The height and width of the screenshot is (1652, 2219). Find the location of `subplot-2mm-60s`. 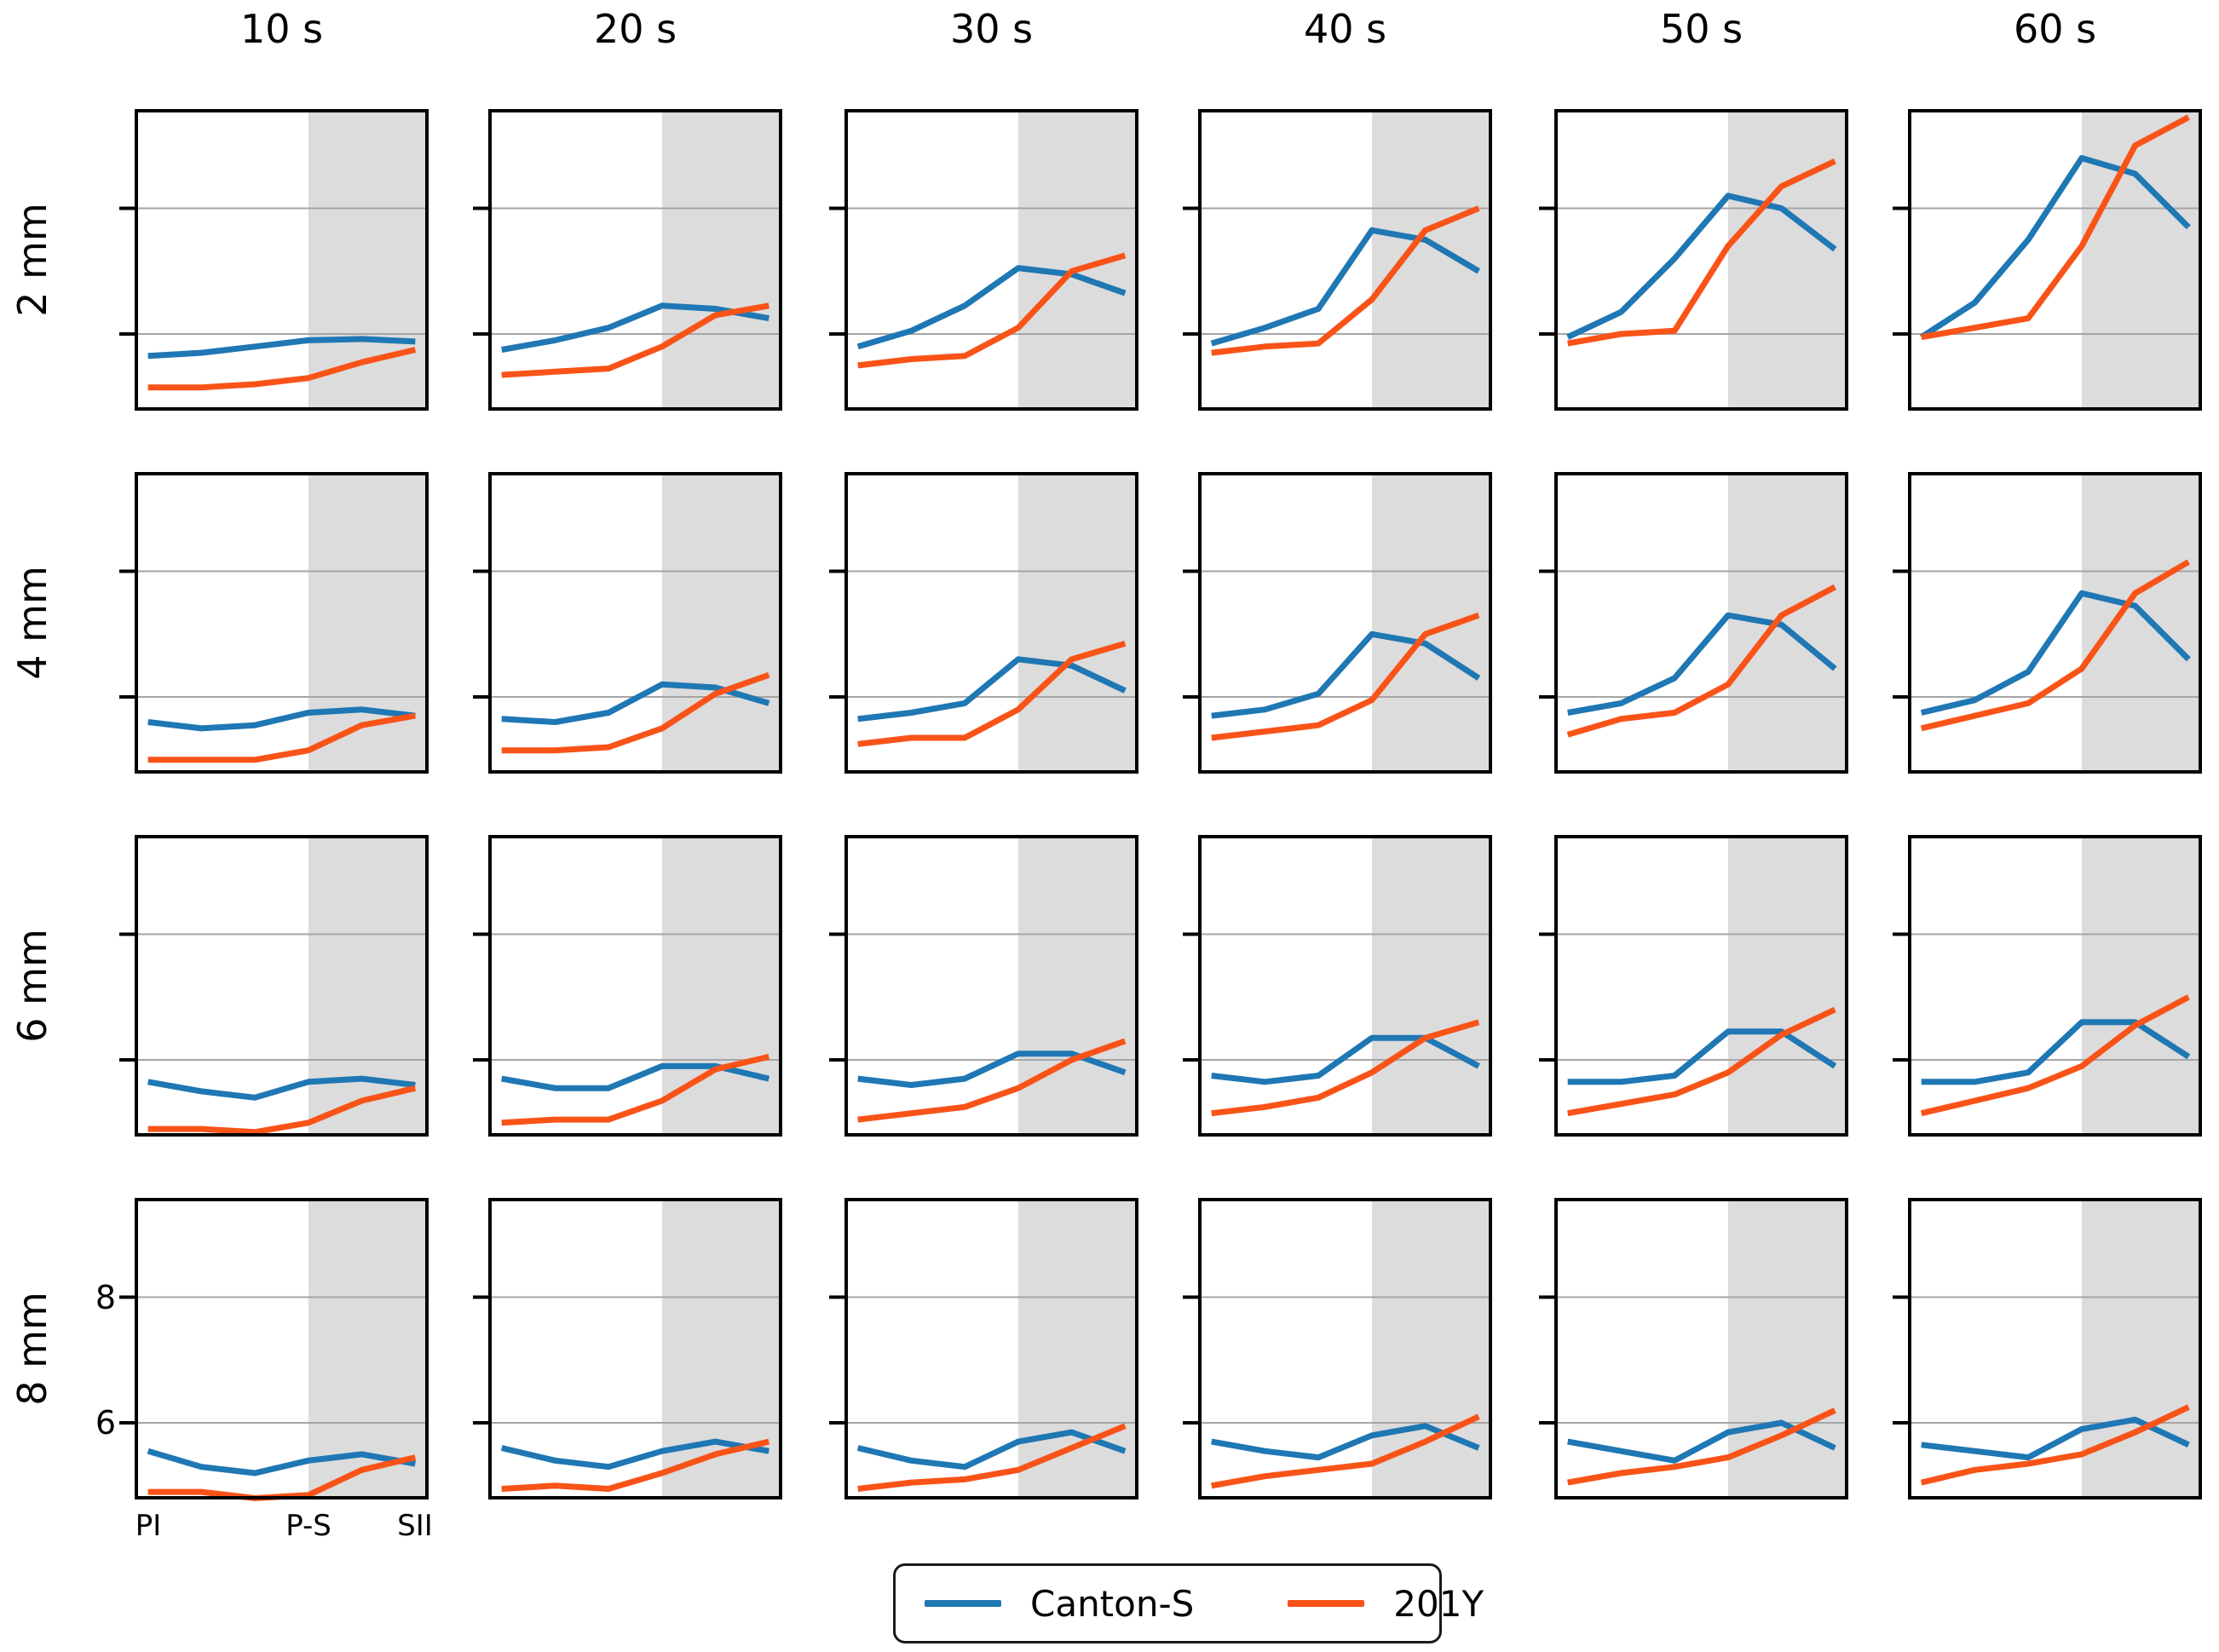

subplot-2mm-60s is located at coordinates (2047, 260).